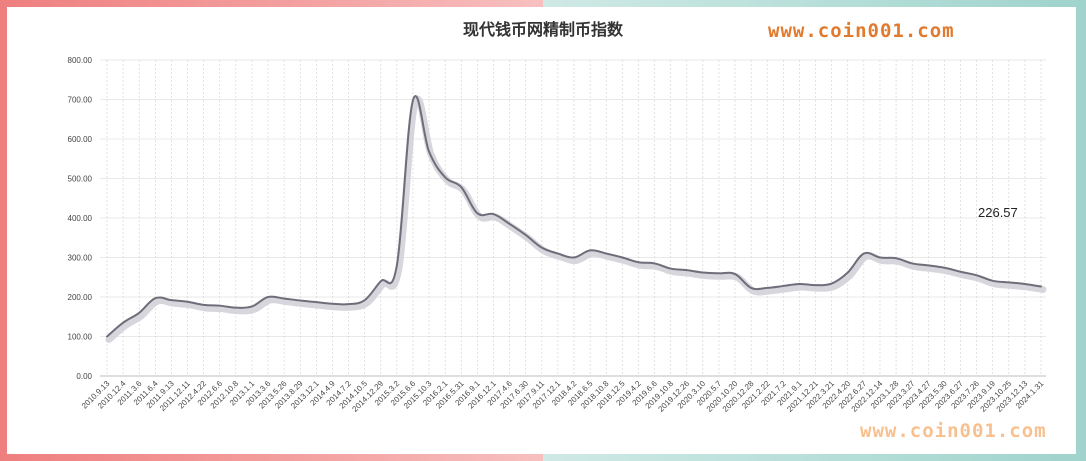 The image size is (1086, 461). What do you see at coordinates (80, 179) in the screenshot?
I see `y-tick-label: 500.00` at bounding box center [80, 179].